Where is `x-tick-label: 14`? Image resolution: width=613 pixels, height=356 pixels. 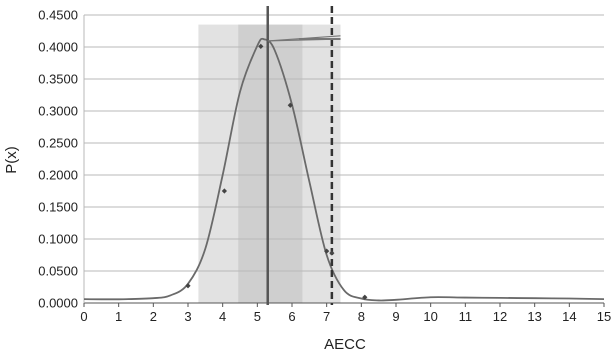
x-tick-label: 14 is located at coordinates (569, 316).